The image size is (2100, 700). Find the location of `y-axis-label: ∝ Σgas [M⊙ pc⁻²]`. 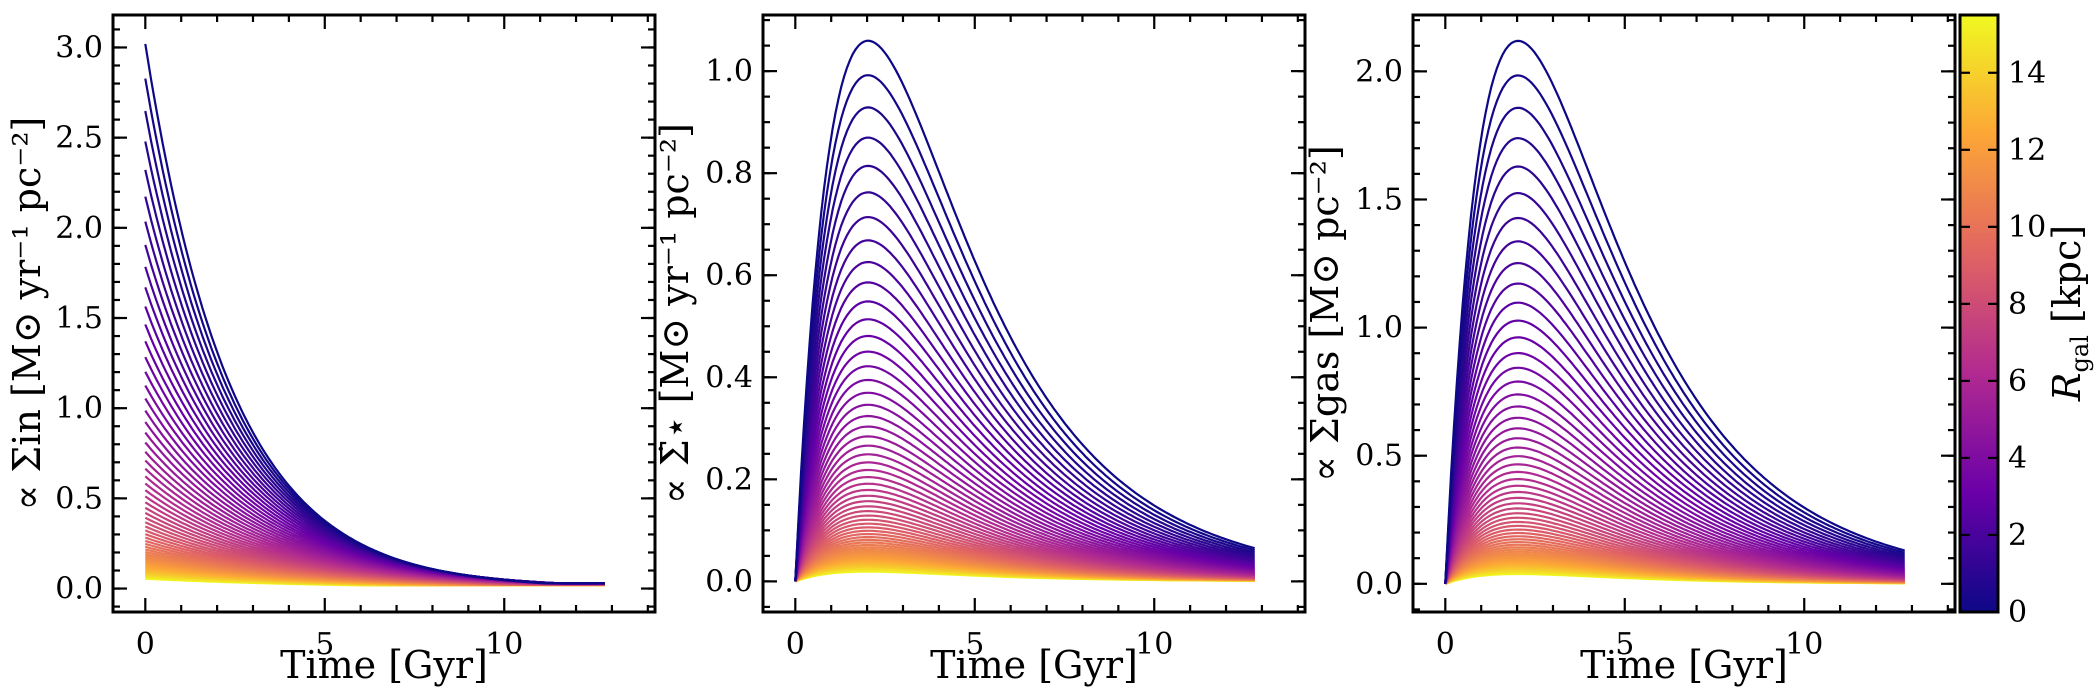

y-axis-label: ∝ Σgas [M⊙ pc⁻²] is located at coordinates (1325, 313).